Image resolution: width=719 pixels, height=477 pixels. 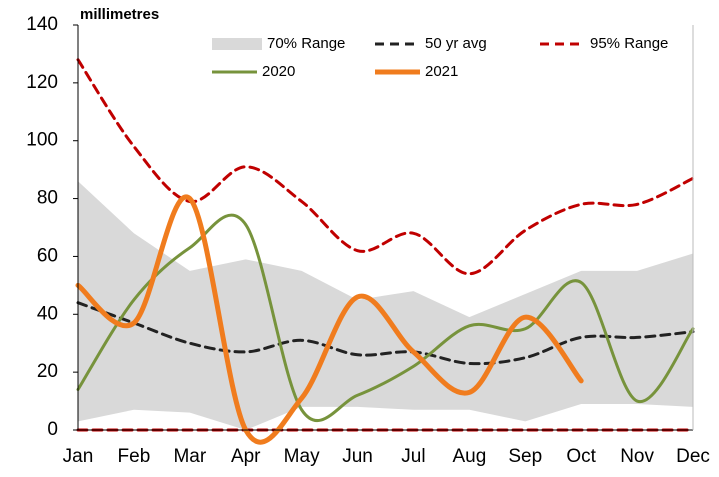 What do you see at coordinates (119, 14) in the screenshot?
I see `chart-title: millimetres` at bounding box center [119, 14].